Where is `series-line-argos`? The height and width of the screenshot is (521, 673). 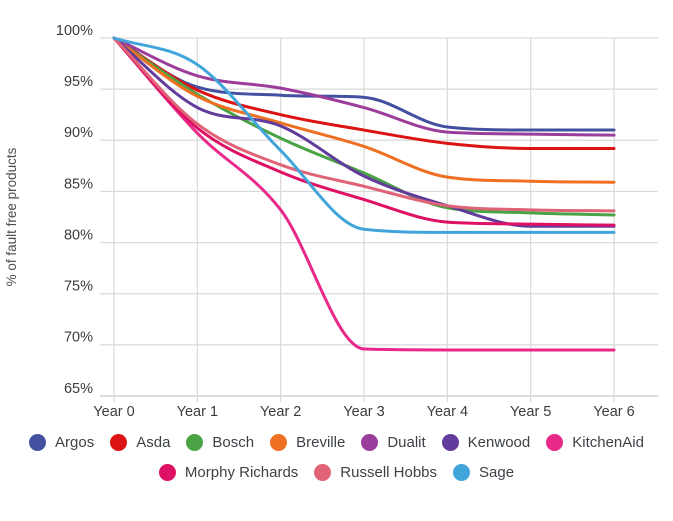
series-line-argos is located at coordinates (364, 84).